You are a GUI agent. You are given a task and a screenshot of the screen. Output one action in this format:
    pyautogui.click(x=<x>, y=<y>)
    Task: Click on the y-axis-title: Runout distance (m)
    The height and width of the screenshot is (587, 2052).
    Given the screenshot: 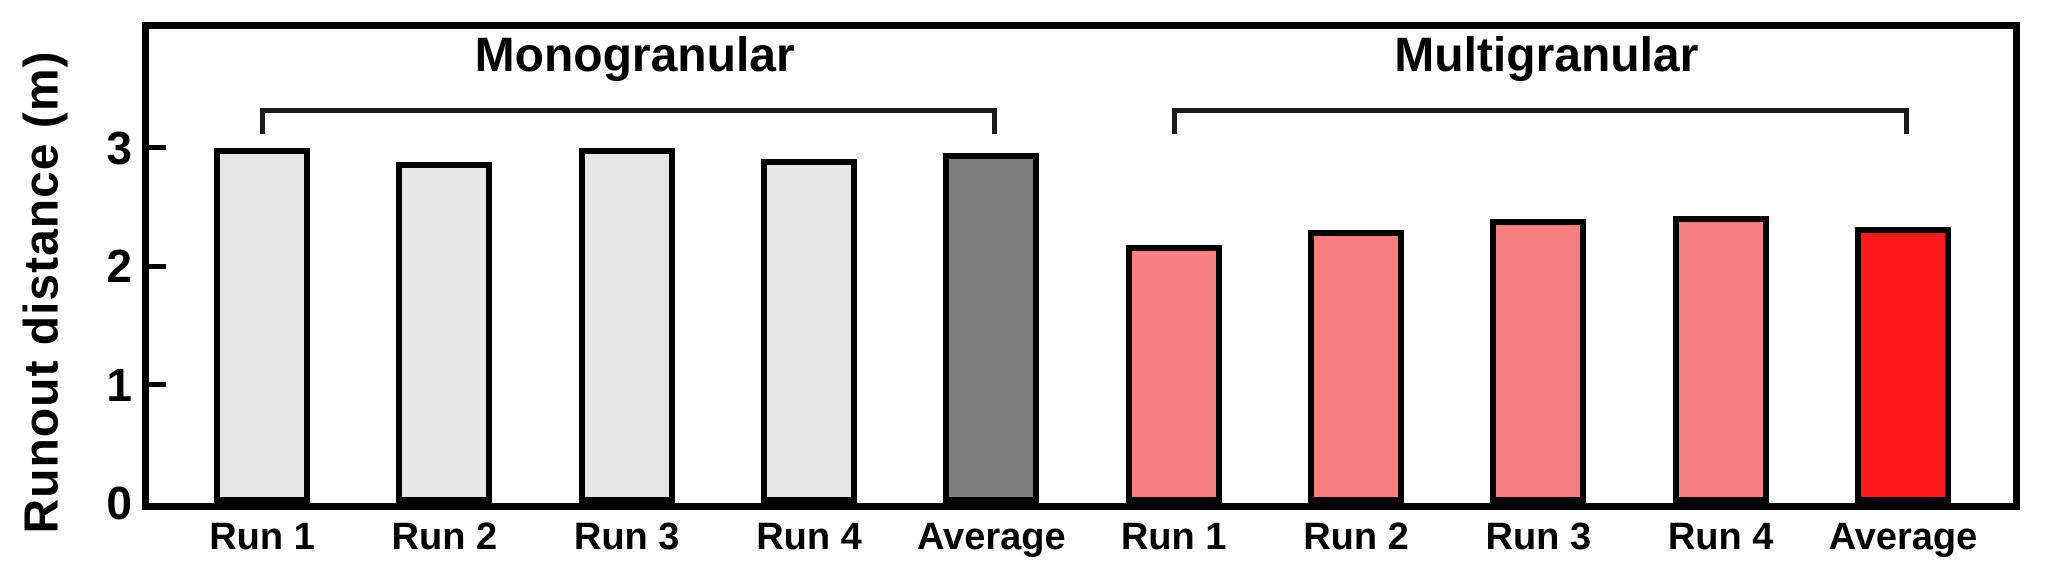 What is the action you would take?
    pyautogui.click(x=42, y=292)
    